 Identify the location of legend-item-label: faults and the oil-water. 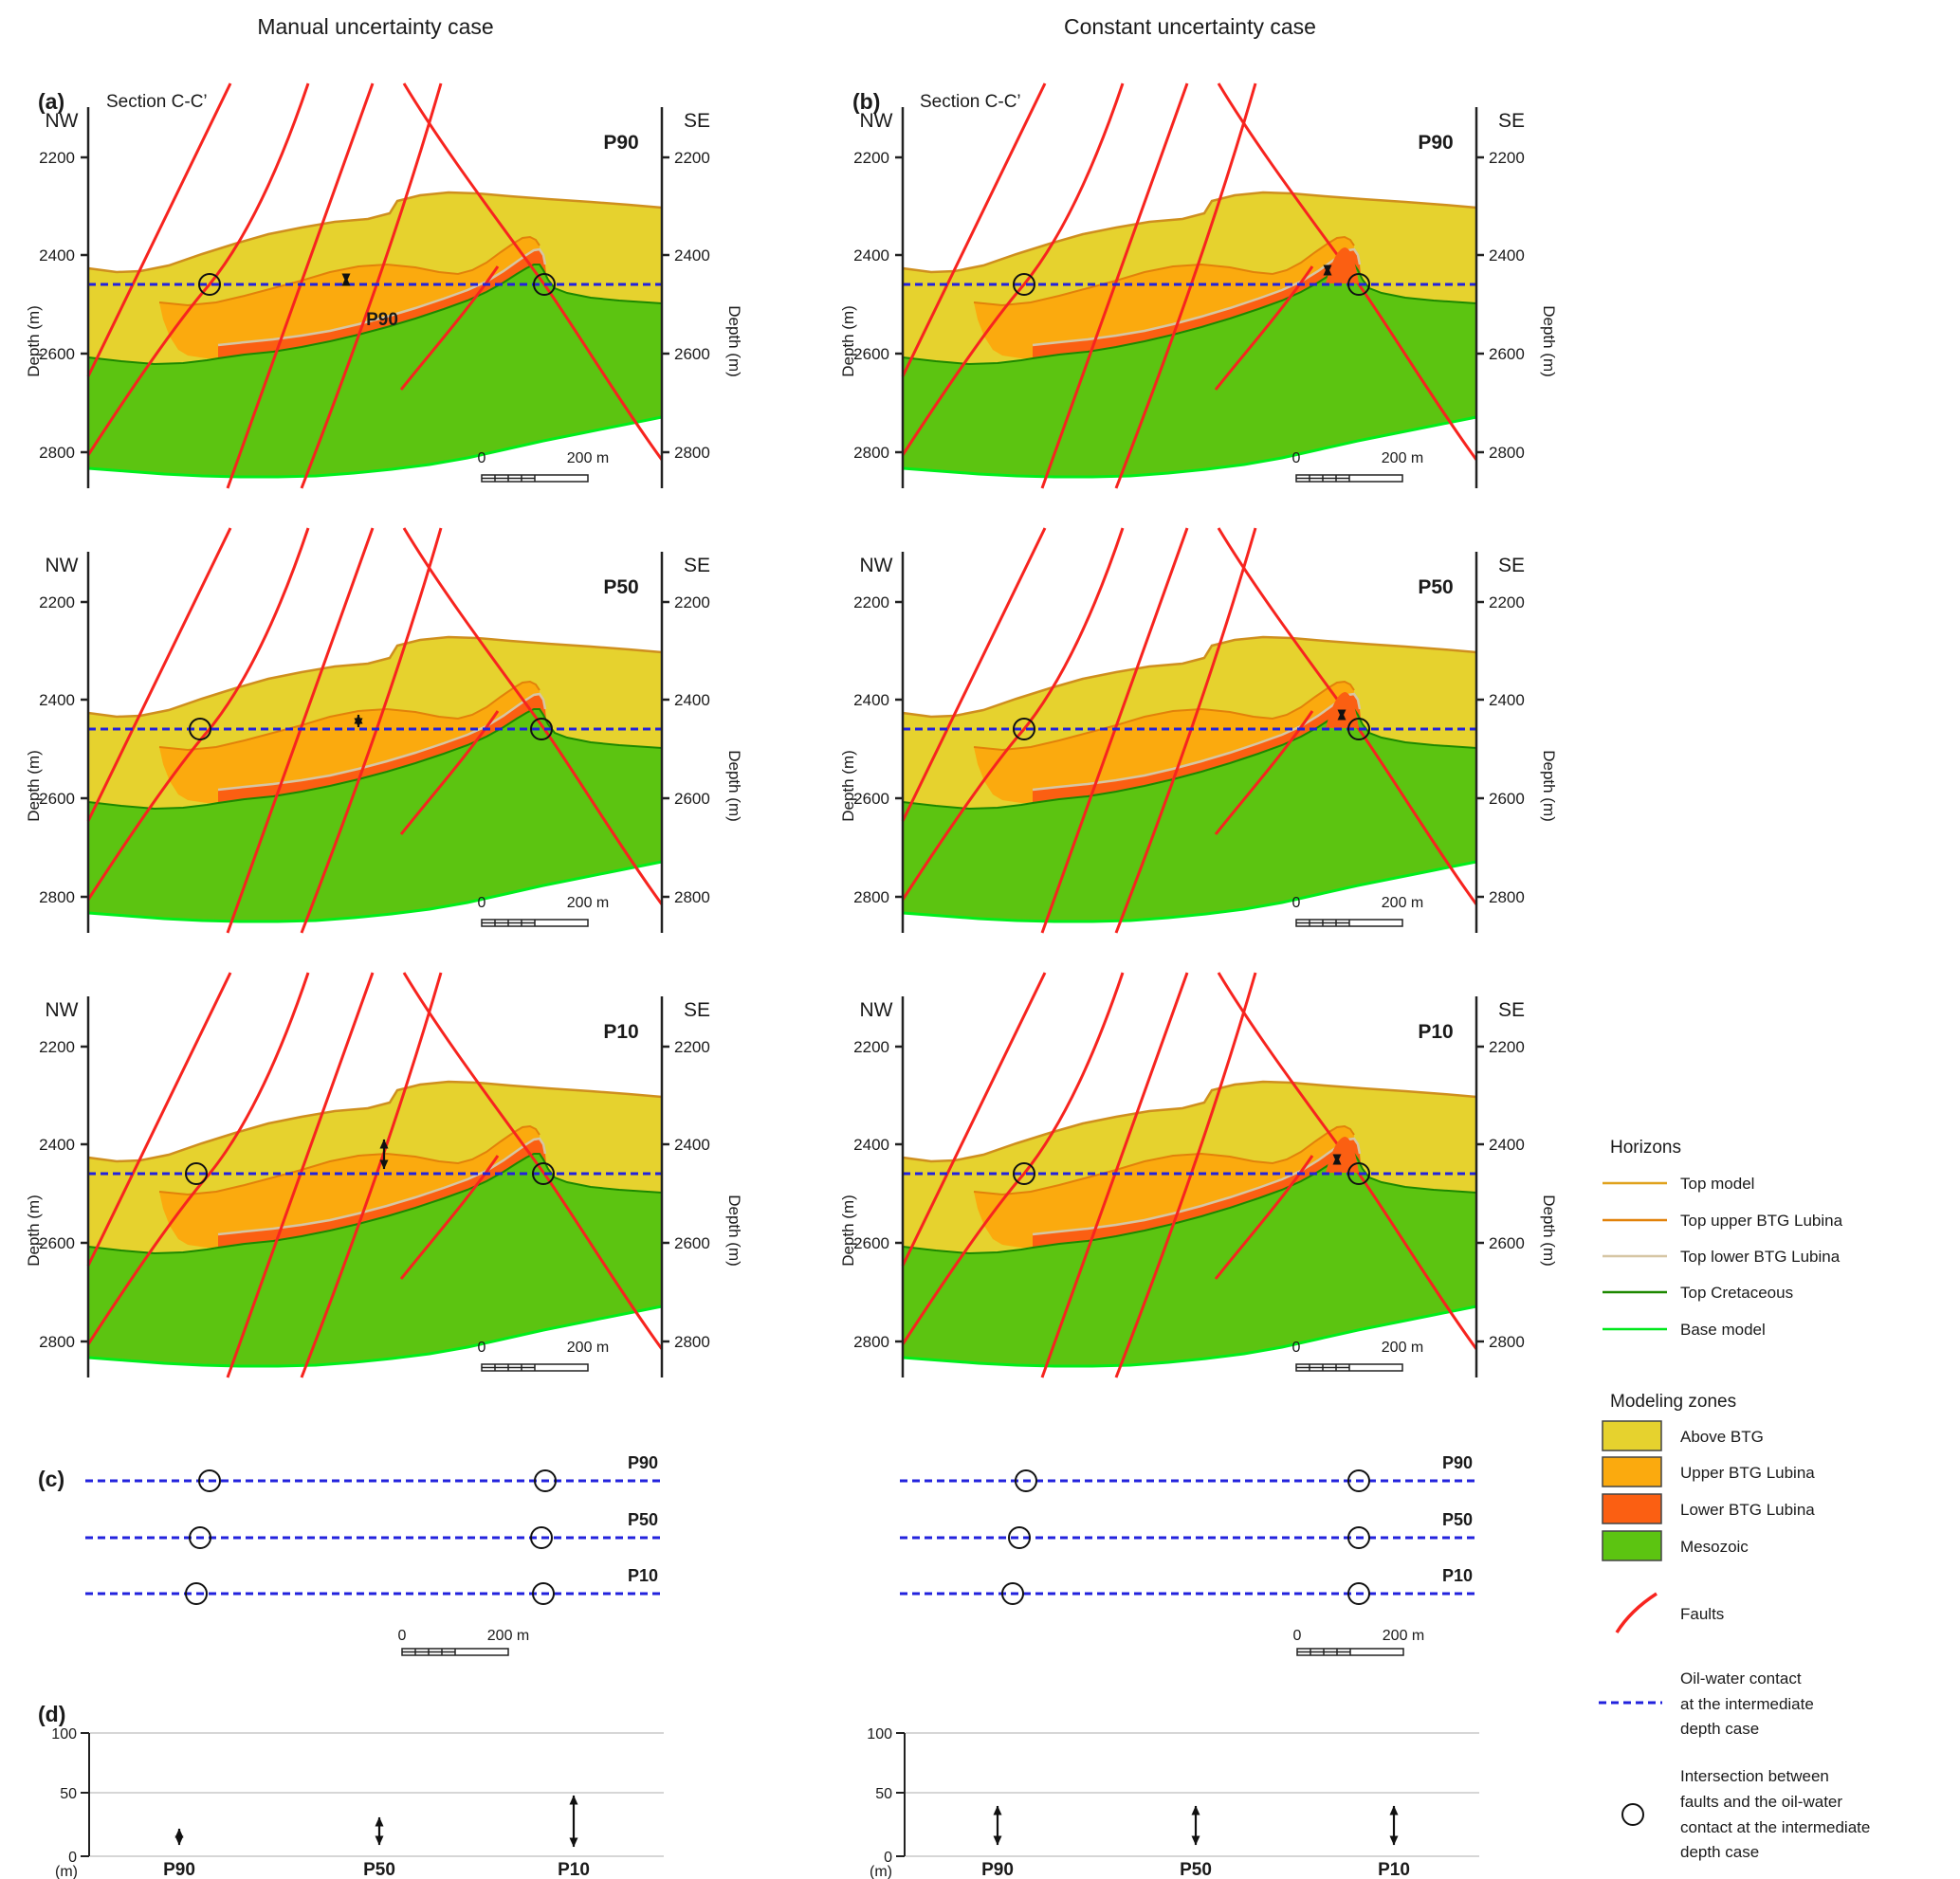
(1761, 1802).